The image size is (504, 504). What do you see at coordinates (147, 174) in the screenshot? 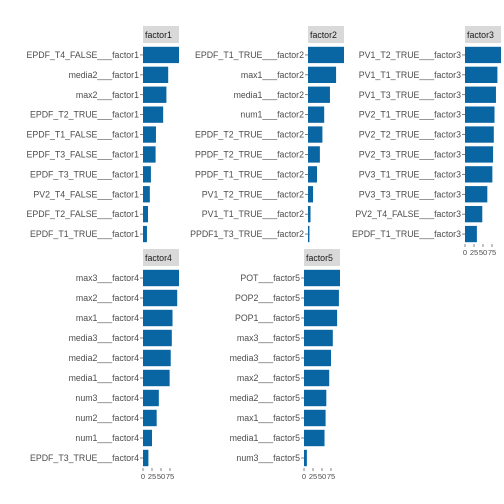
I see `bar-EPDF_T3_TRUE___factor1` at bounding box center [147, 174].